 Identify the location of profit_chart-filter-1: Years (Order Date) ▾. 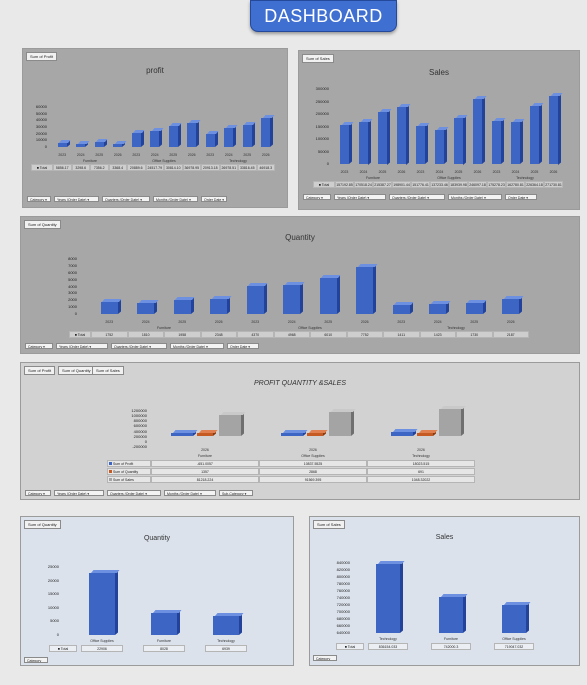
(76, 199).